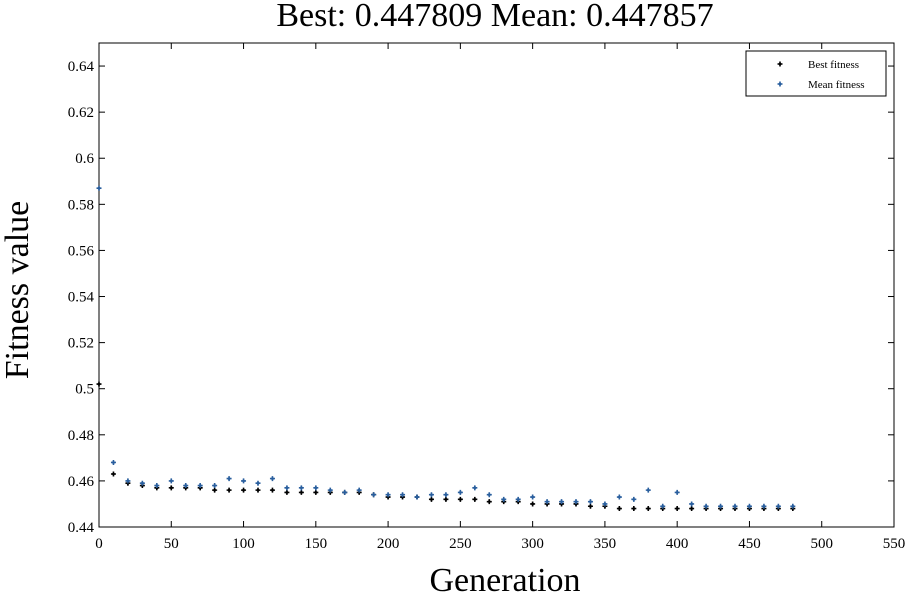 The height and width of the screenshot is (593, 910). I want to click on y-tick-label: 0.6, so click(84, 159).